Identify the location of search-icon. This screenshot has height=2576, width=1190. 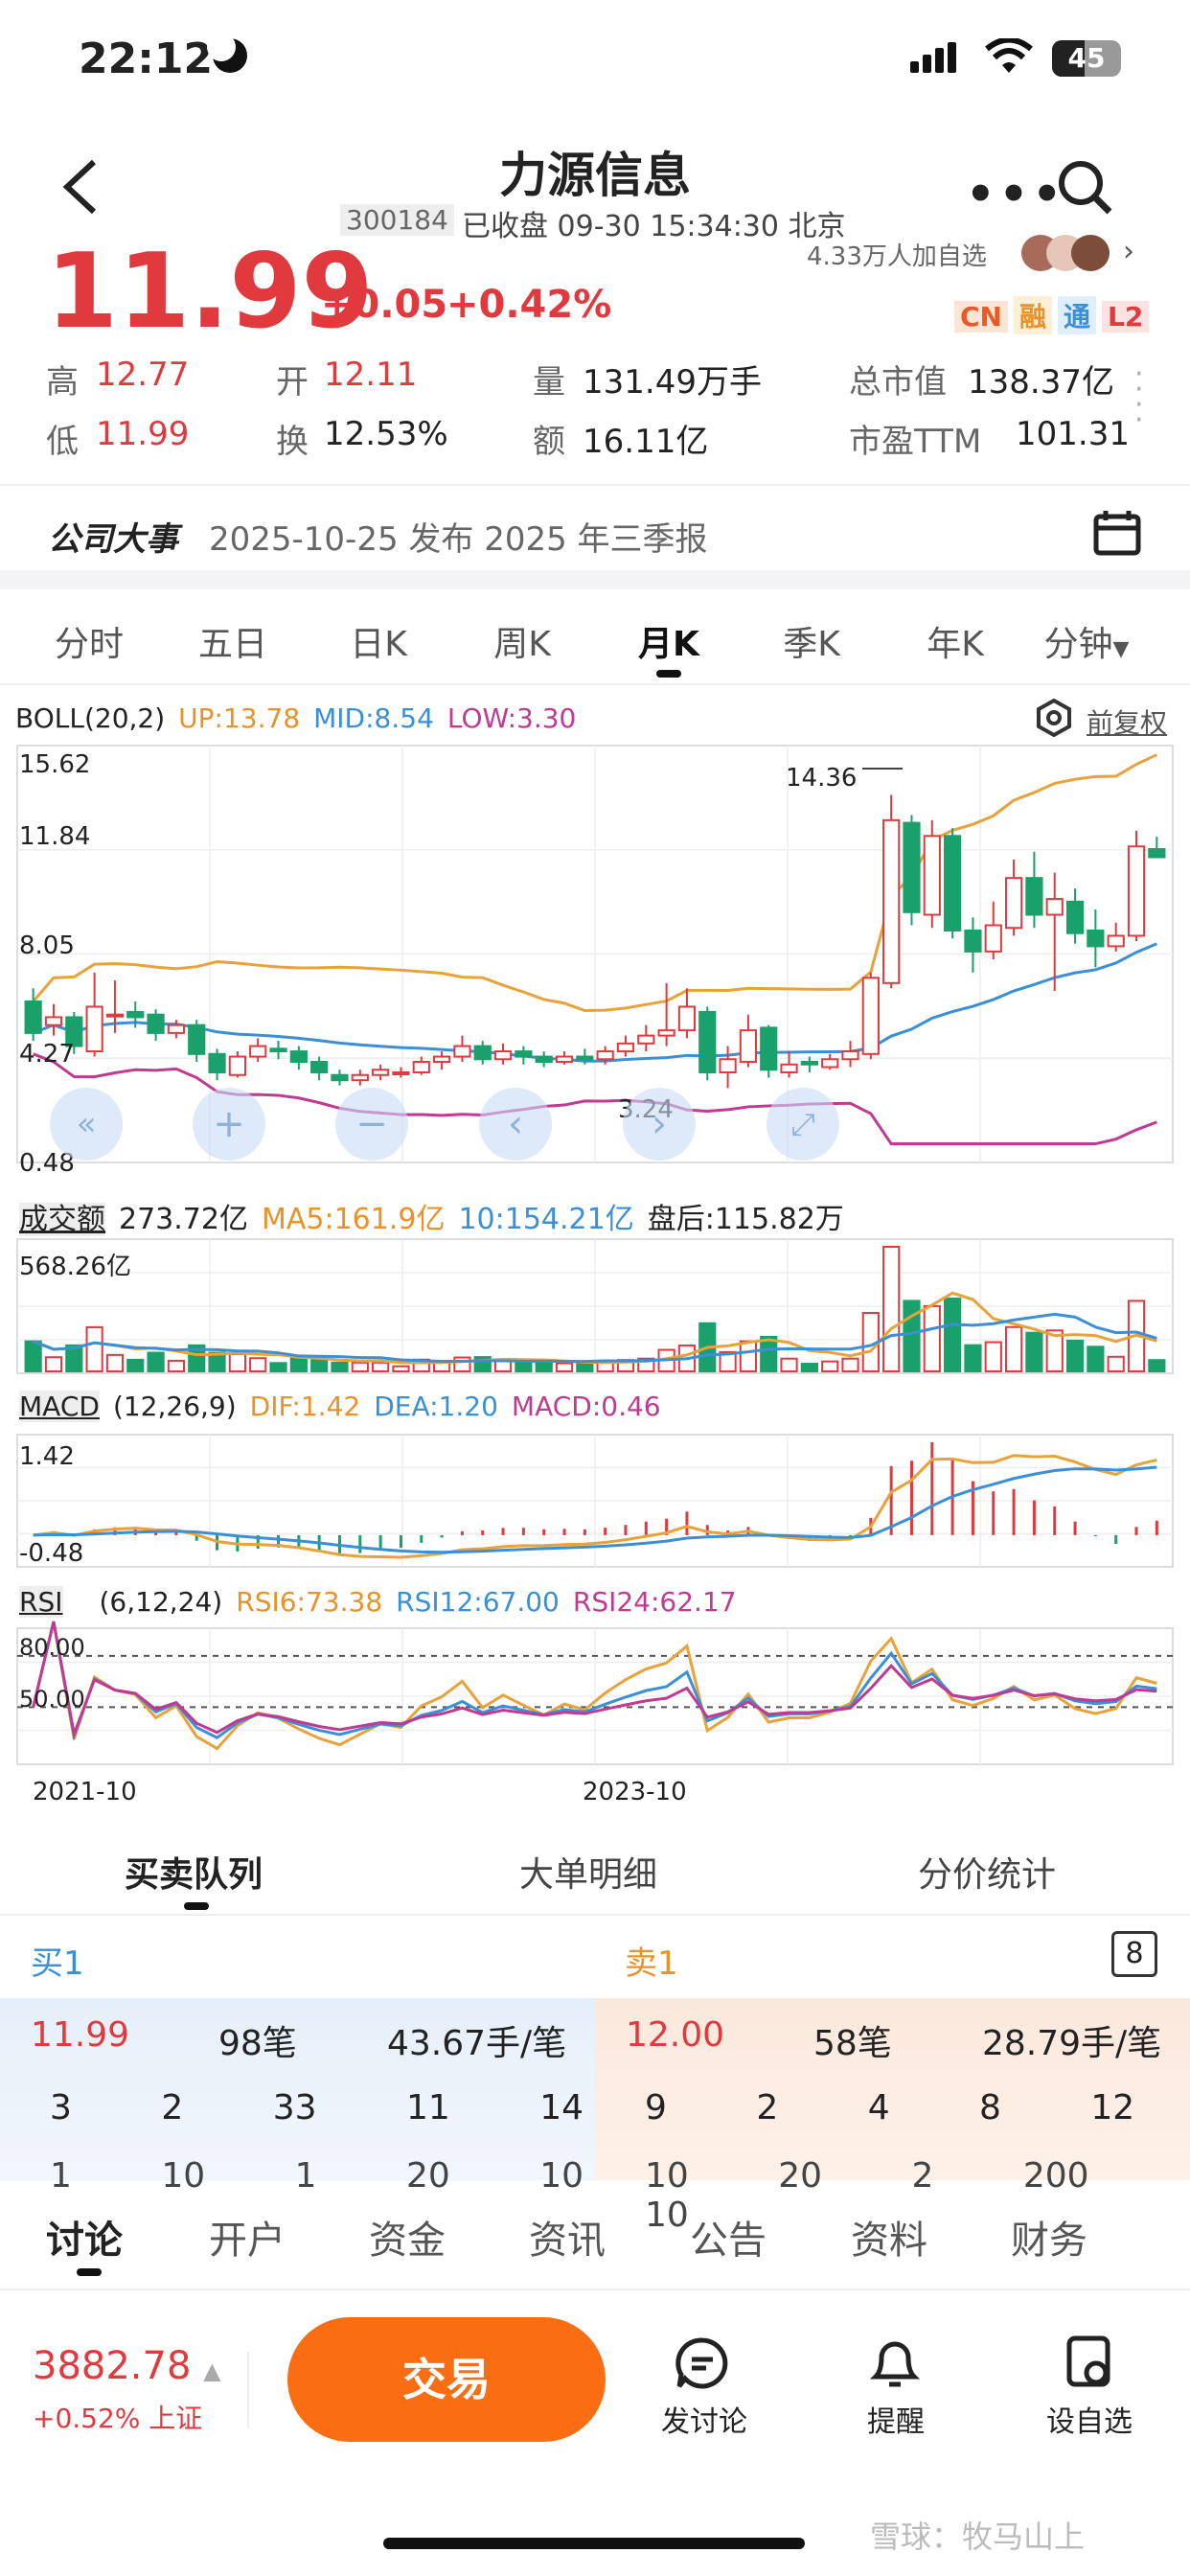
(1084, 187).